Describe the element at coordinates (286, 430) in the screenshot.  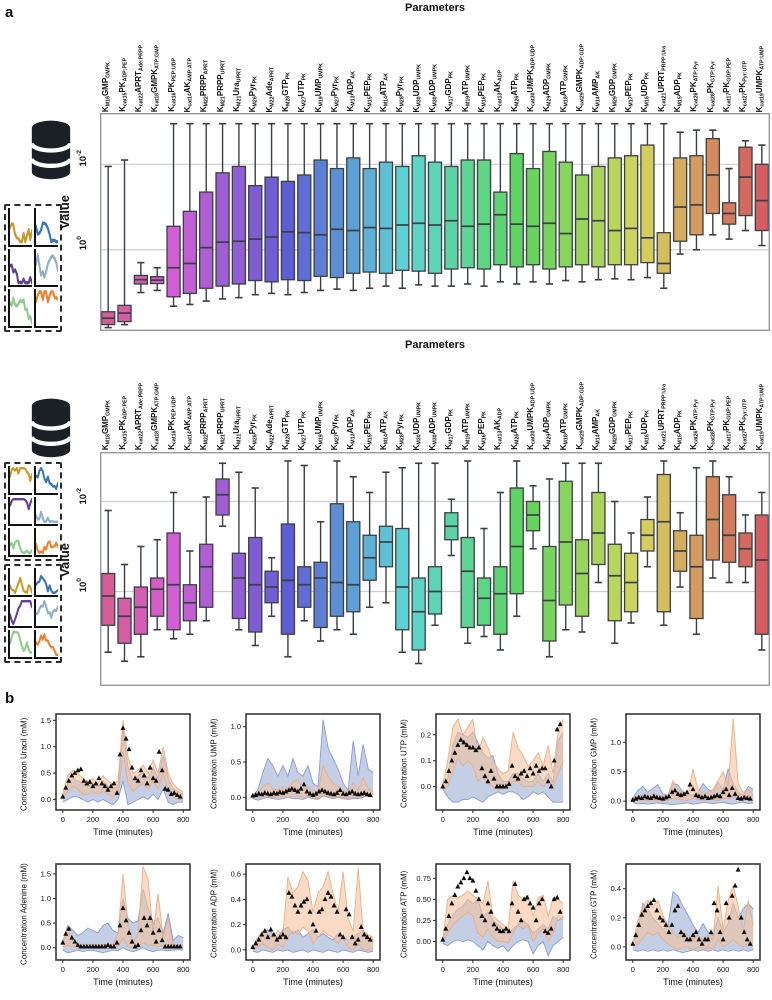
I see `param-label: KM28GTPPK` at that location.